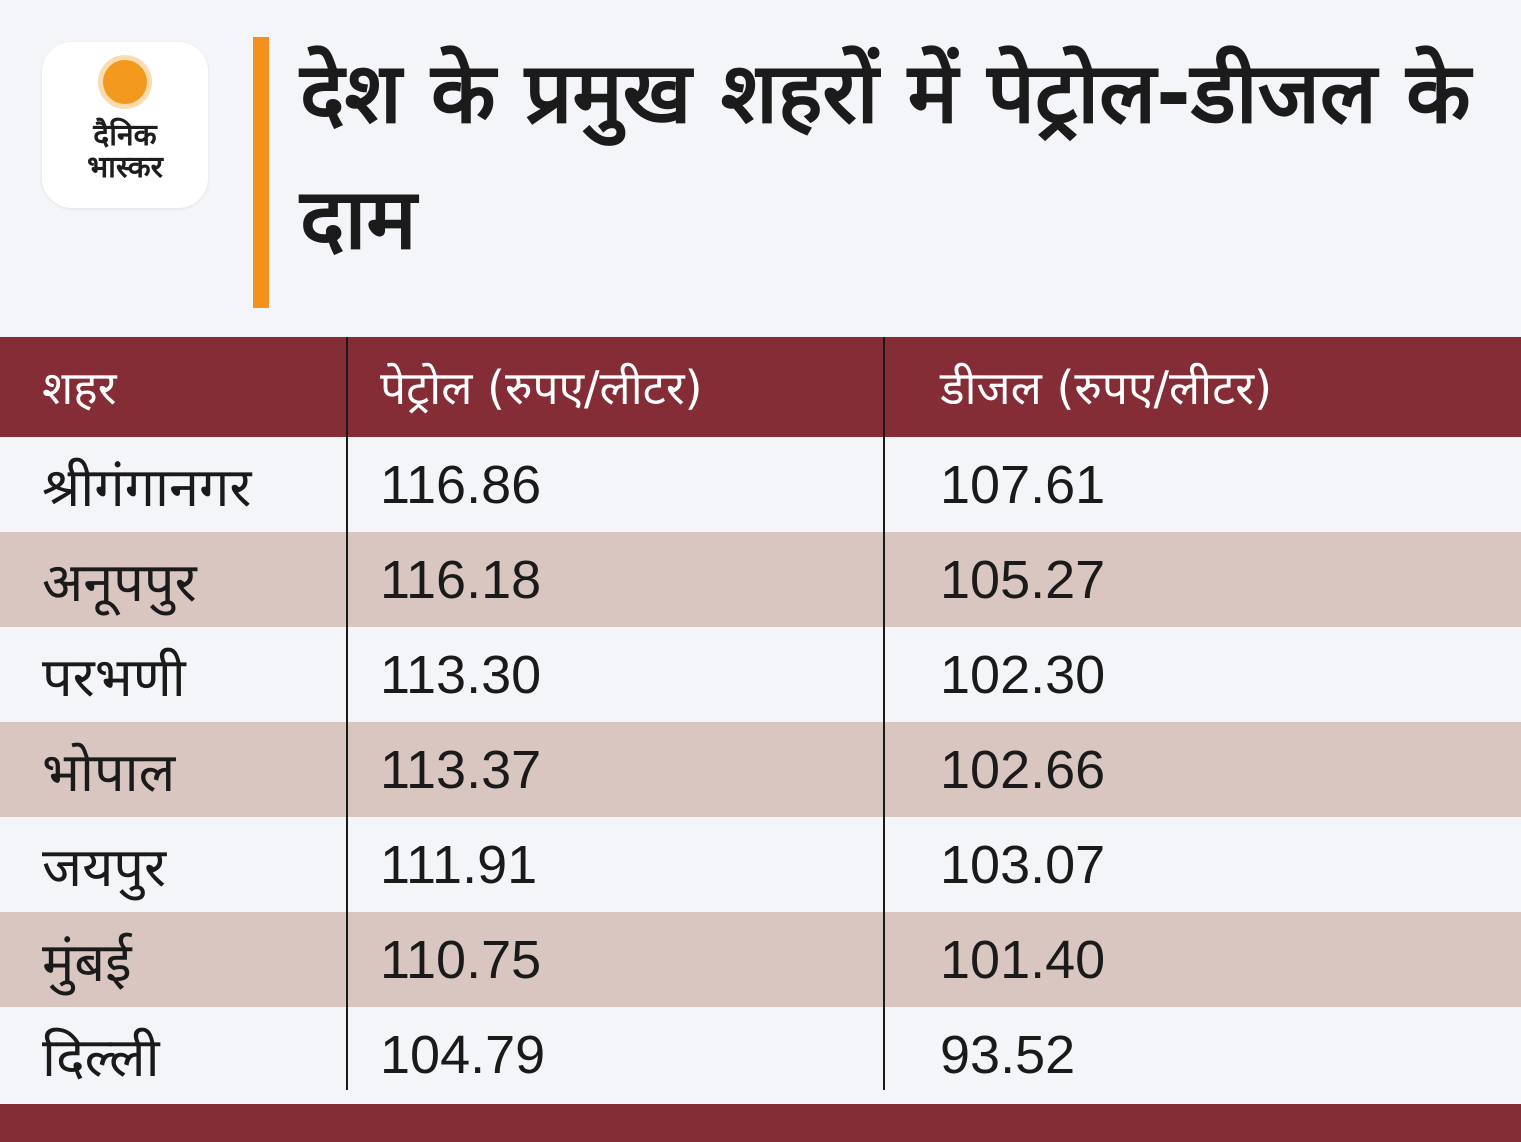 Image resolution: width=1521 pixels, height=1142 pixels. I want to click on petrol-price-cell: 110.75, so click(461, 959).